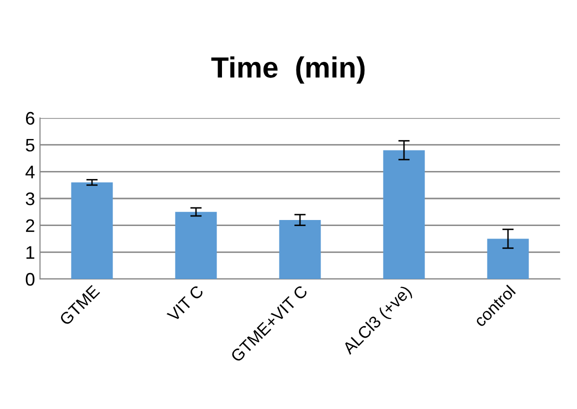  I want to click on y-tick-label: 1, so click(30, 252).